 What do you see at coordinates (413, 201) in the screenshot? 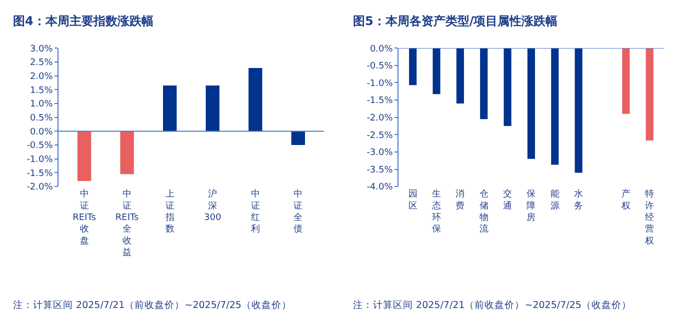
I see `x-tick-label: 园区` at bounding box center [413, 201].